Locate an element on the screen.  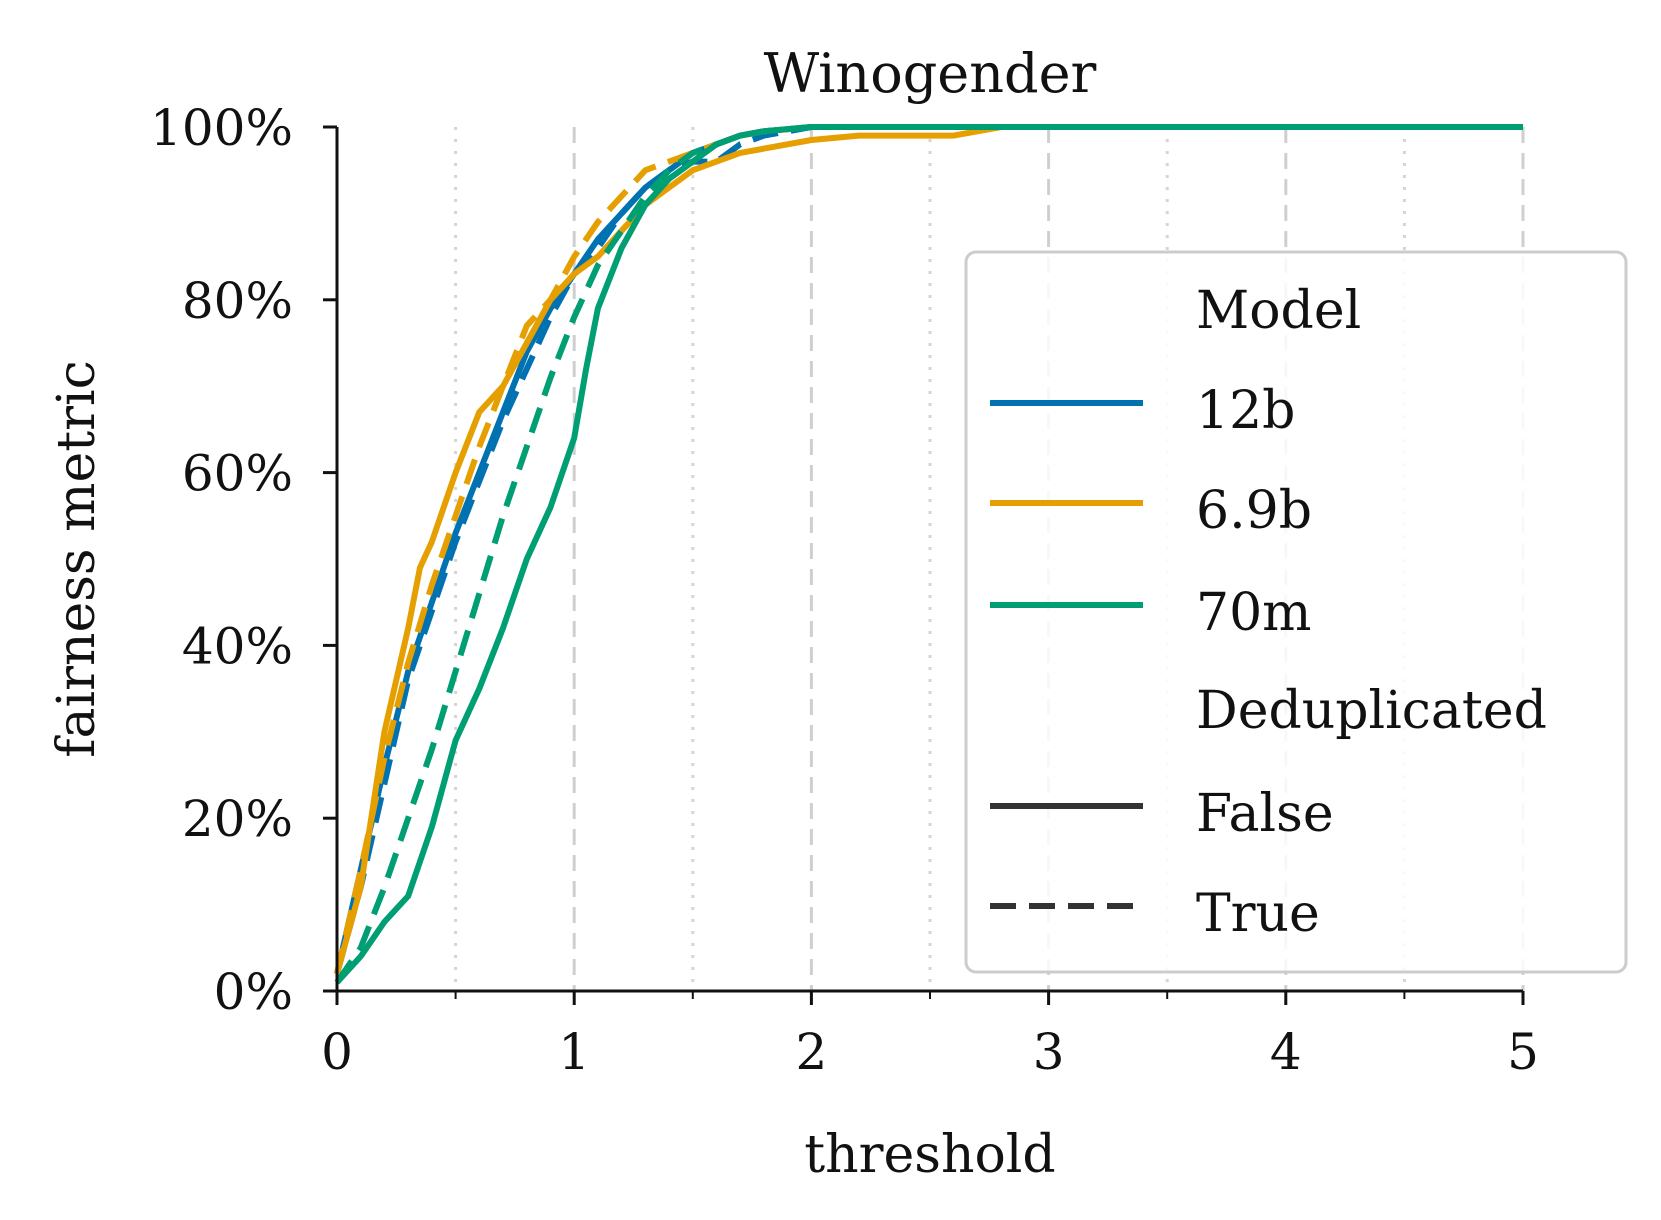
y-tick-label: 100% is located at coordinates (221, 128).